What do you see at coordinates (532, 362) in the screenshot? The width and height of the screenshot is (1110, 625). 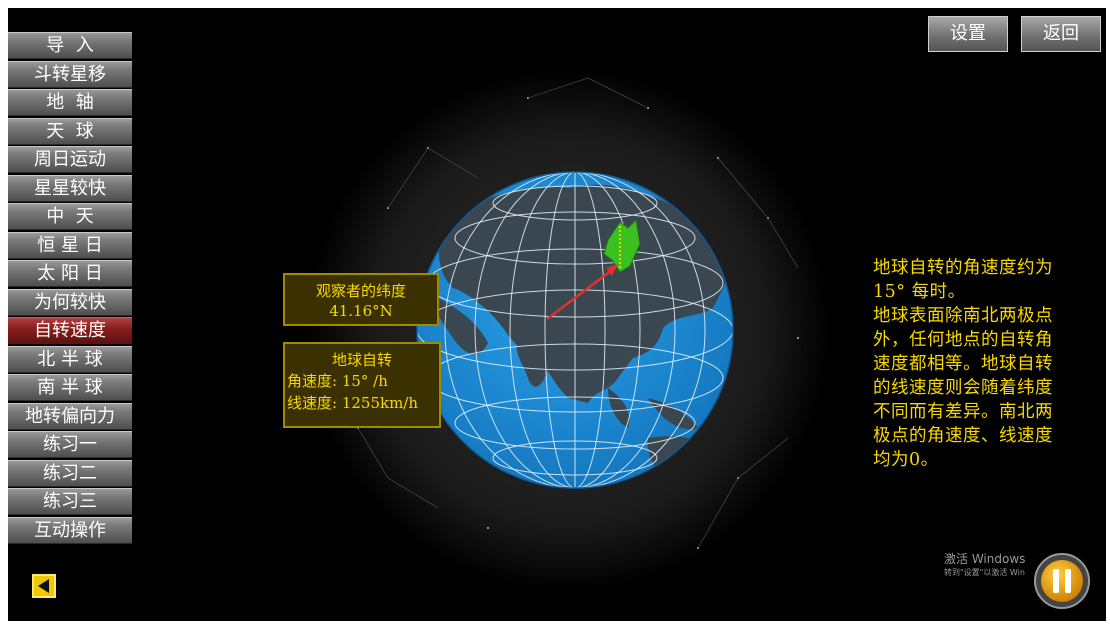 I see `india-landmass` at bounding box center [532, 362].